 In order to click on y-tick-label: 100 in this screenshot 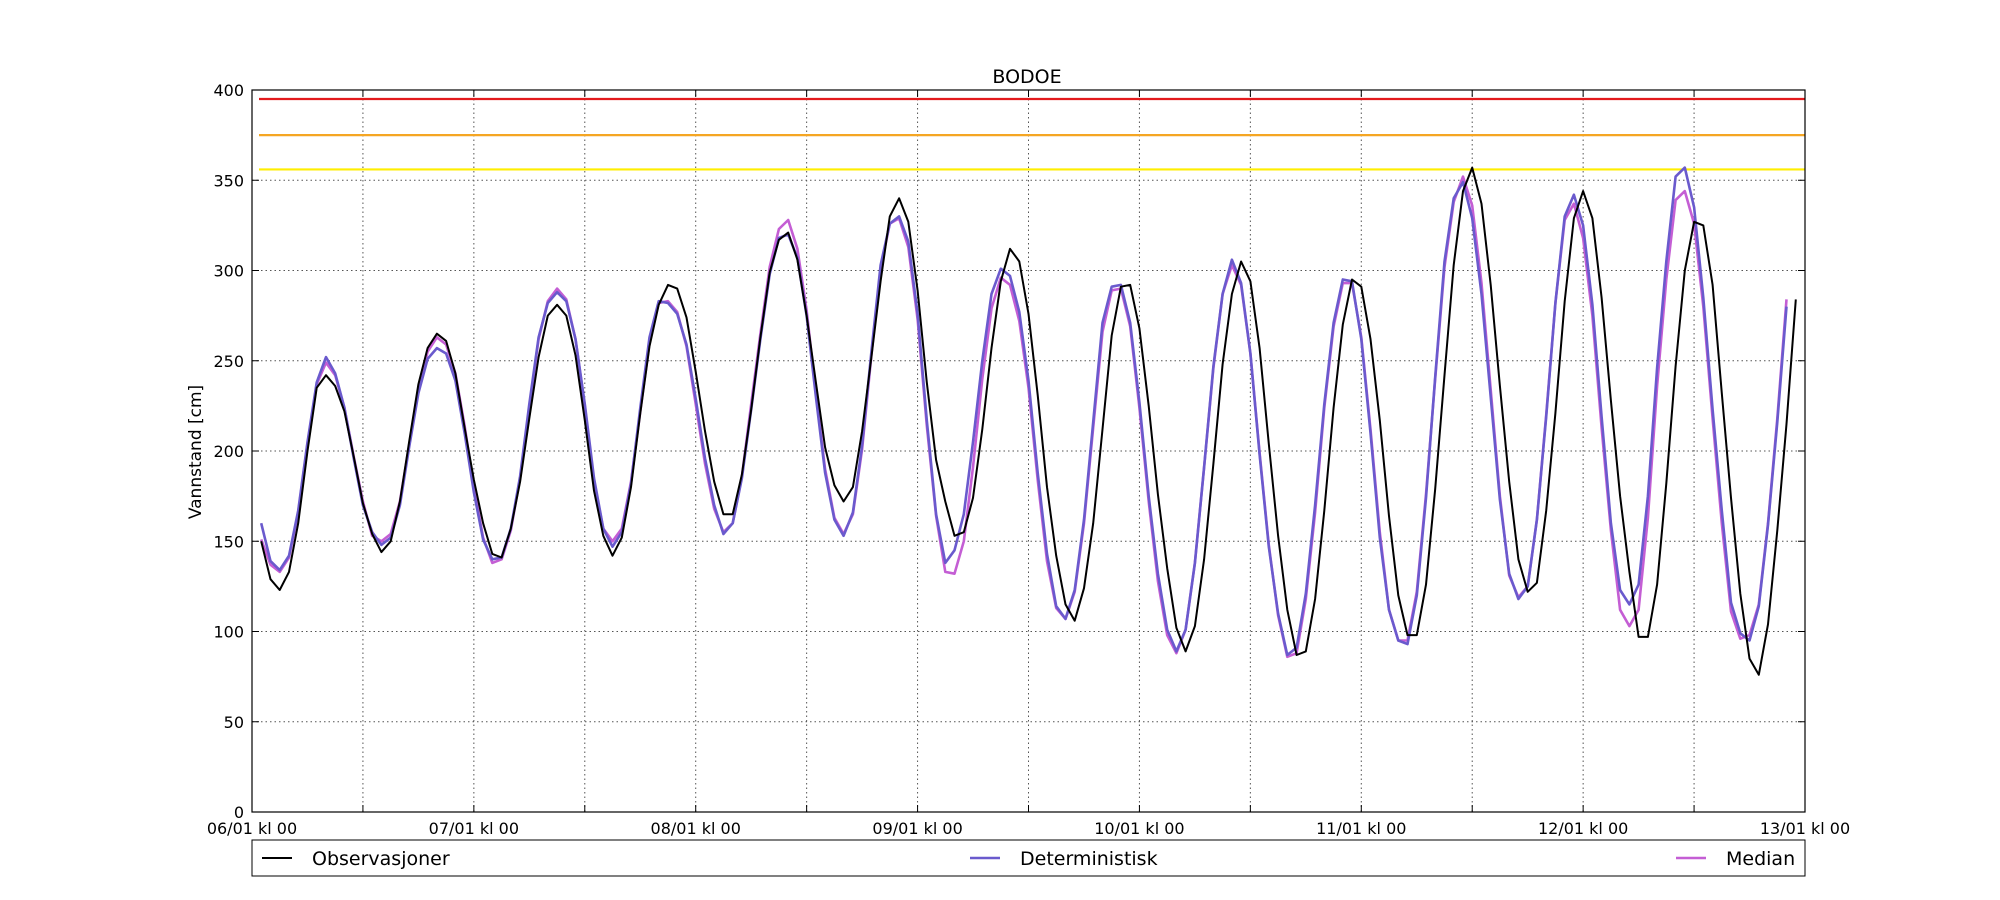, I will do `click(228, 632)`.